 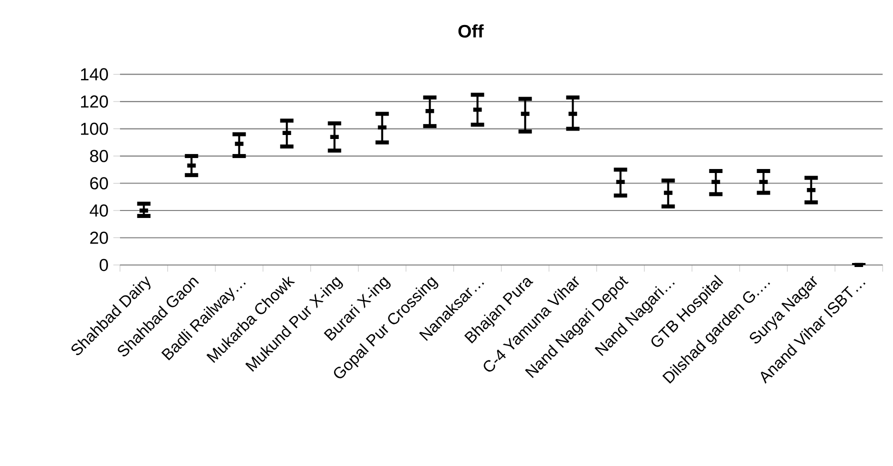 What do you see at coordinates (471, 31) in the screenshot?
I see `chart-title: Off` at bounding box center [471, 31].